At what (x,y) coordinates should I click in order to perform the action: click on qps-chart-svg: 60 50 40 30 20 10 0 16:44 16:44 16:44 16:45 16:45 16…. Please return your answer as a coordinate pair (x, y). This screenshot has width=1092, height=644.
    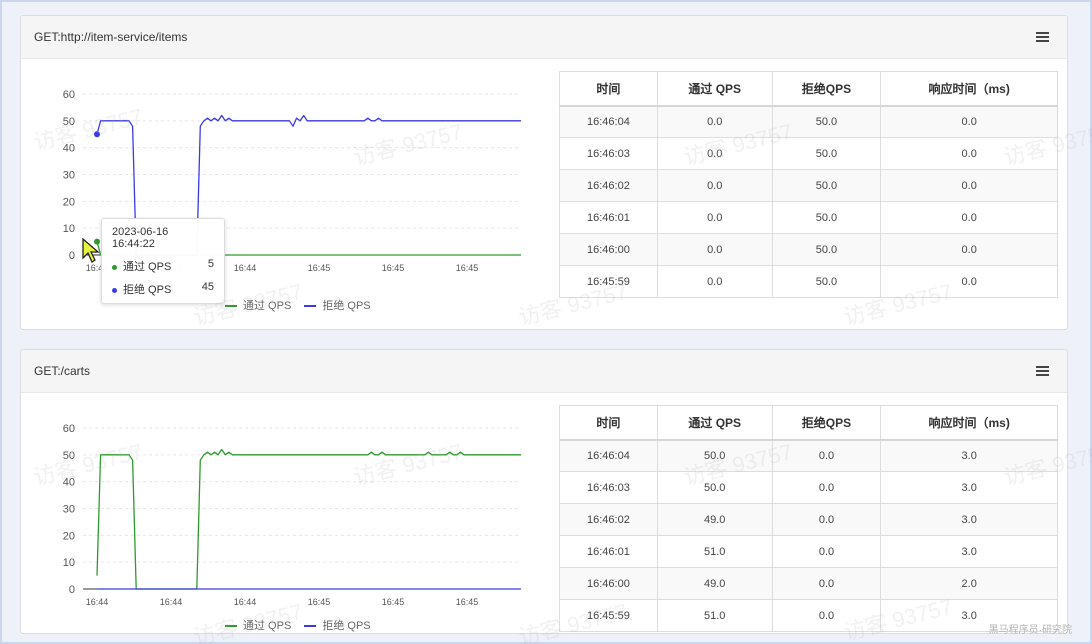
    Looking at the image, I should click on (292, 515).